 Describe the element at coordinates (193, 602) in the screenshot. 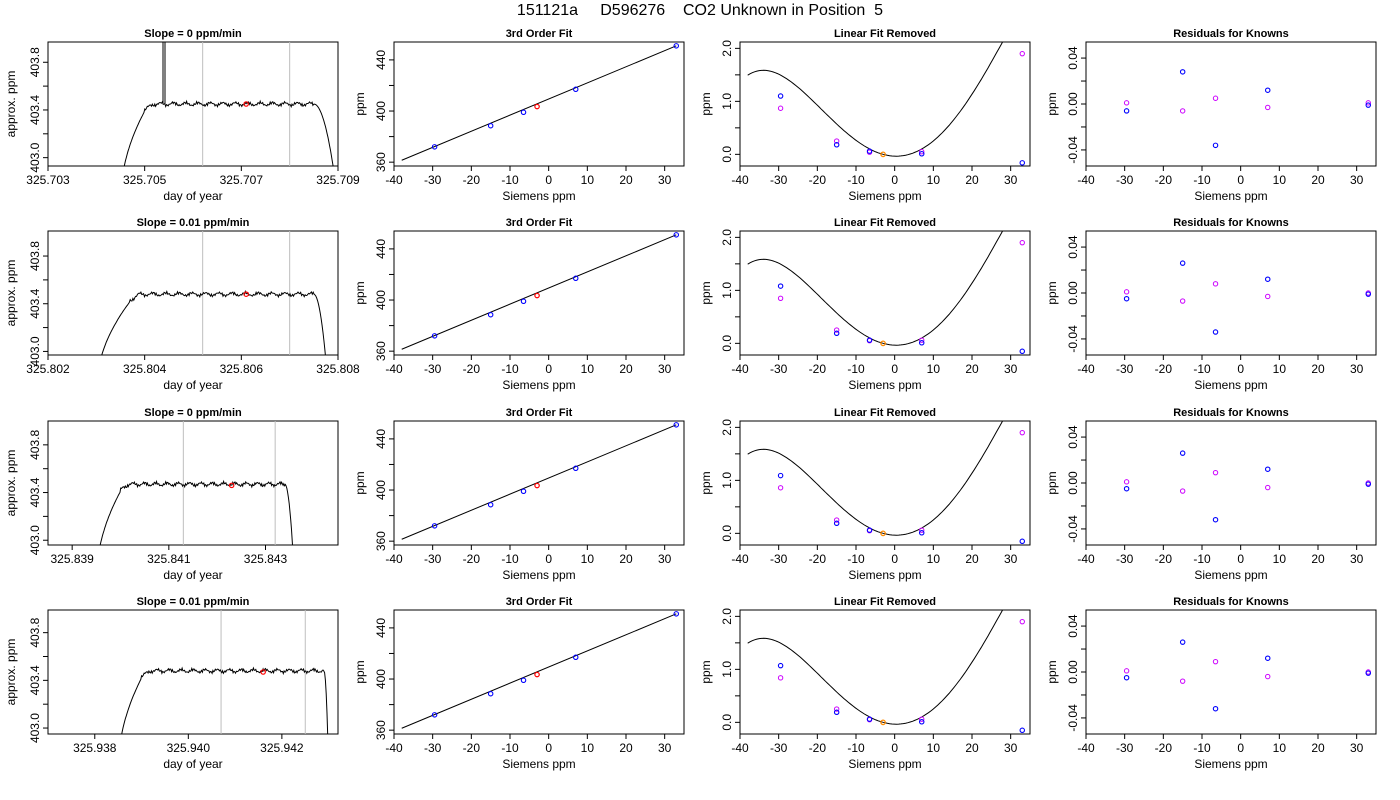

I see `panel-title: Slope = 0.01 ppm/min` at that location.